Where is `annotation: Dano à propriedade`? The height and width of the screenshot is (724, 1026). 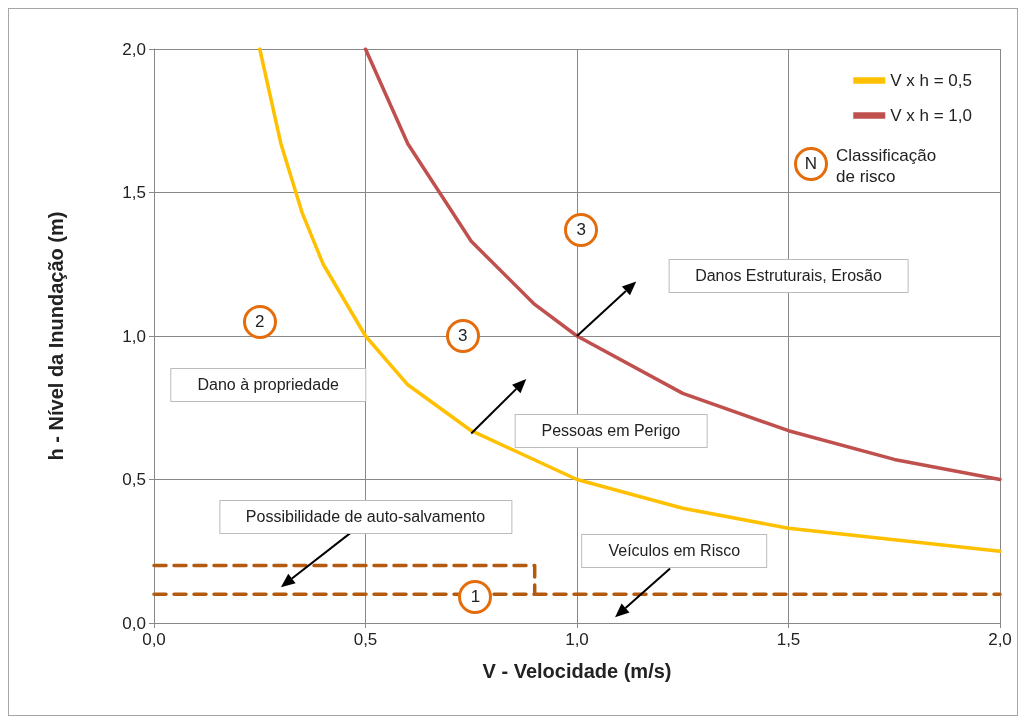 annotation: Dano à propriedade is located at coordinates (268, 384).